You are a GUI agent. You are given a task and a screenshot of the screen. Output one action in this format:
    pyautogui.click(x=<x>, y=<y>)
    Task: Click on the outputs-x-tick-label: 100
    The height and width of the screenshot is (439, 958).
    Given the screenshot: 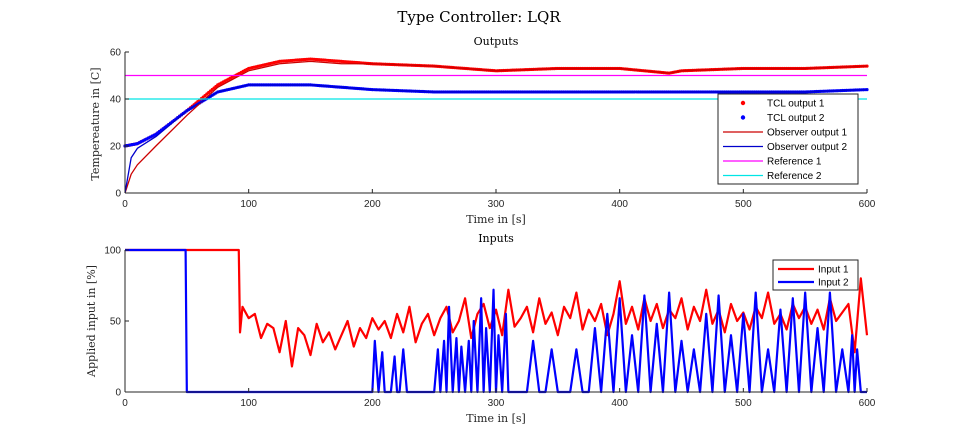 What is the action you would take?
    pyautogui.click(x=248, y=204)
    